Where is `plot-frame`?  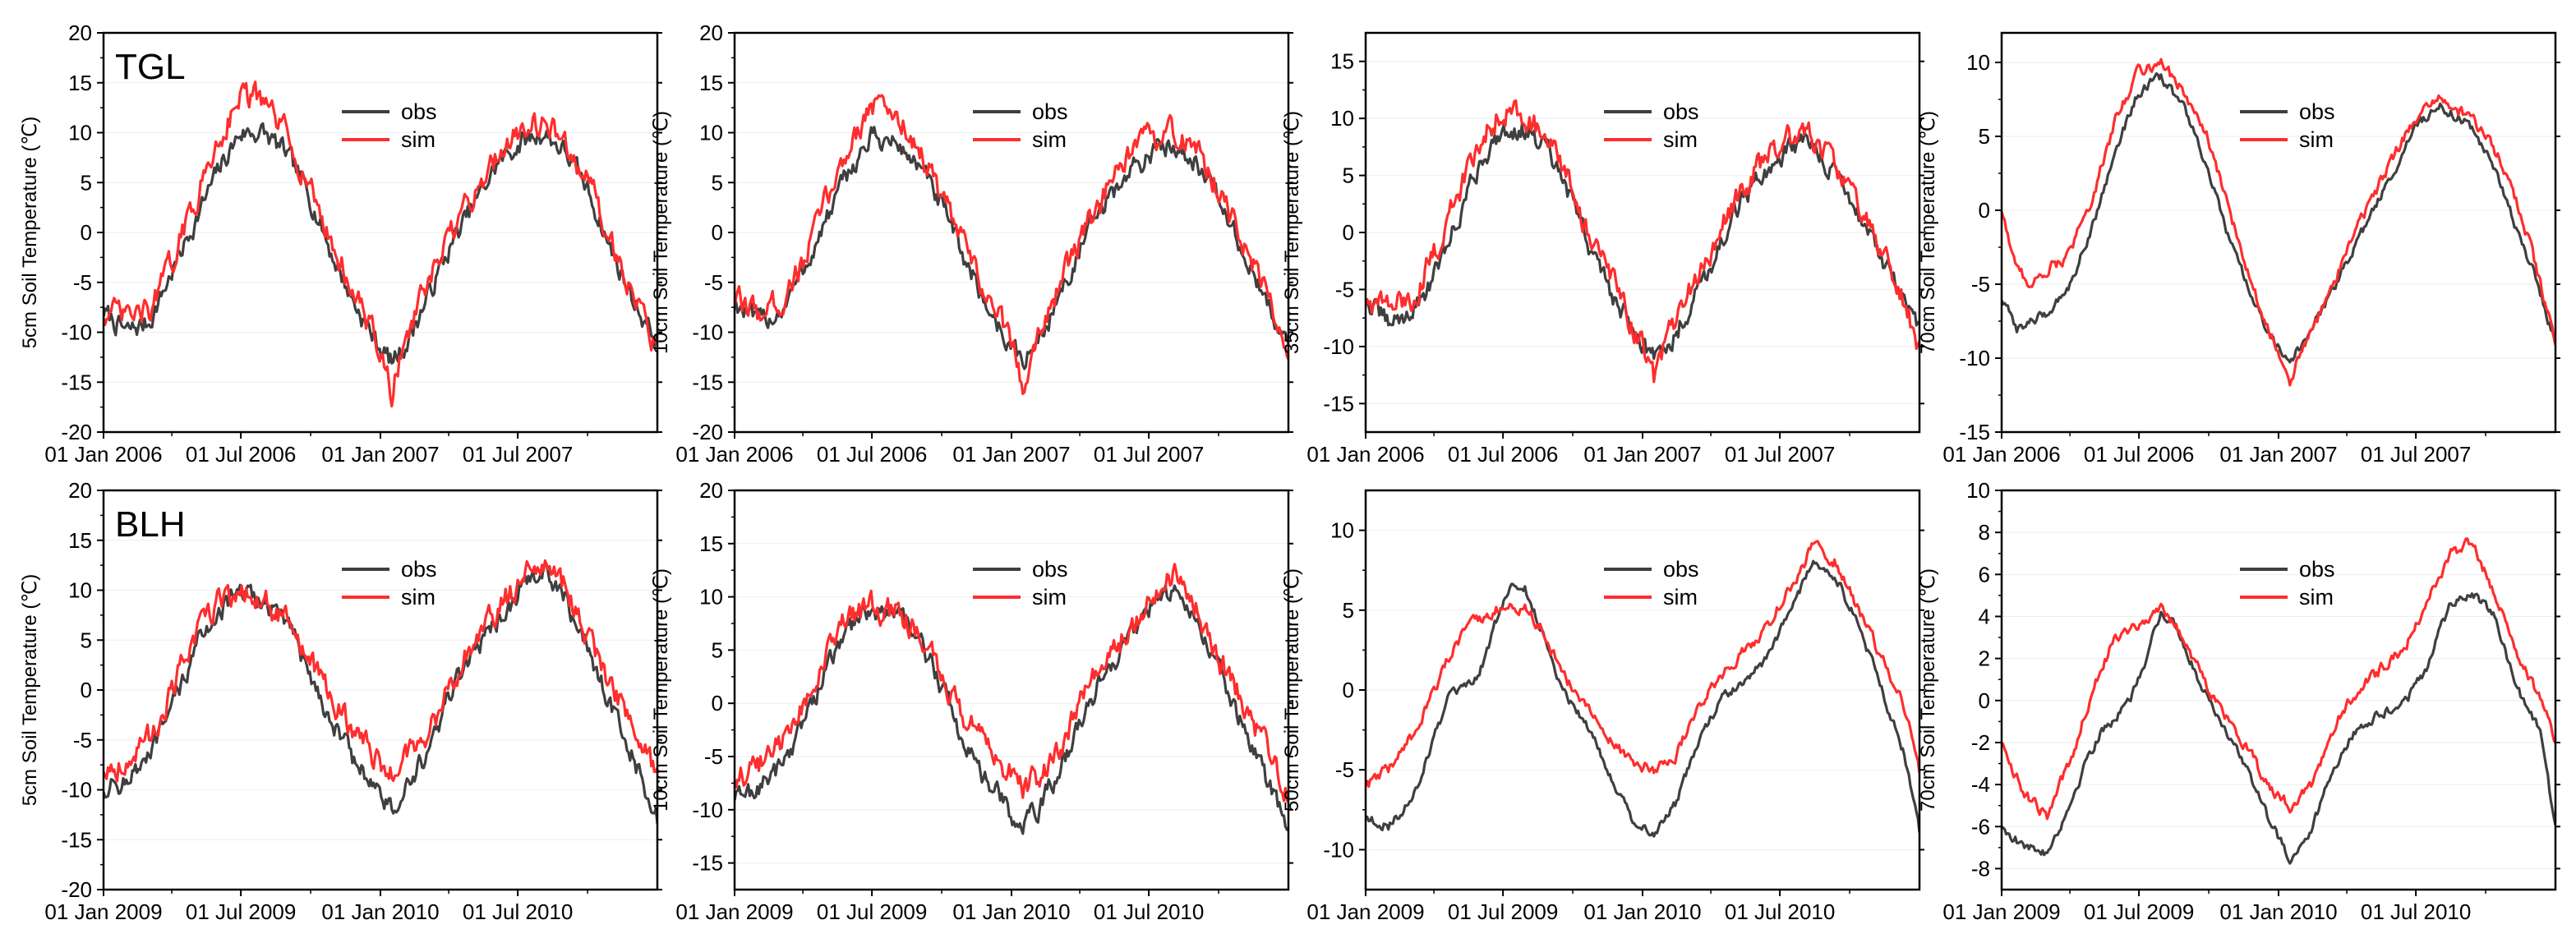 plot-frame is located at coordinates (2278, 232).